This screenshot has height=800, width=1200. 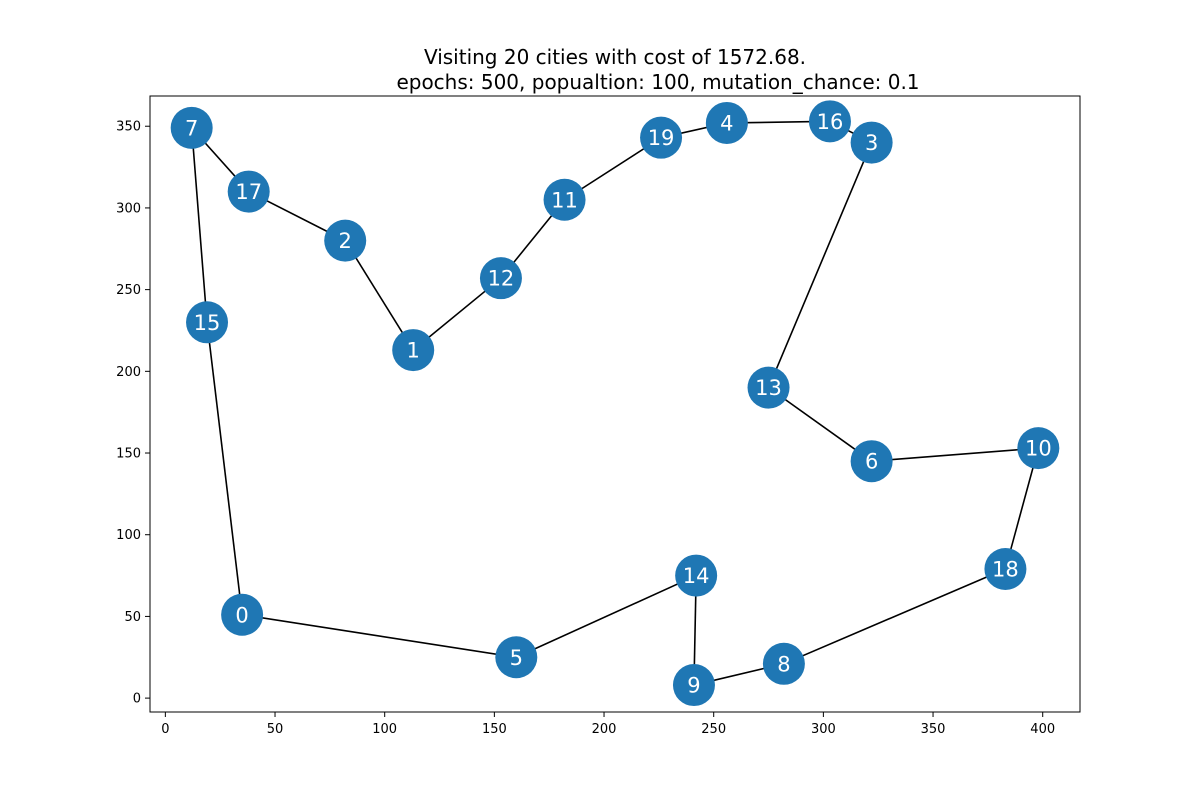 I want to click on city-node-3: 3, so click(x=871, y=142).